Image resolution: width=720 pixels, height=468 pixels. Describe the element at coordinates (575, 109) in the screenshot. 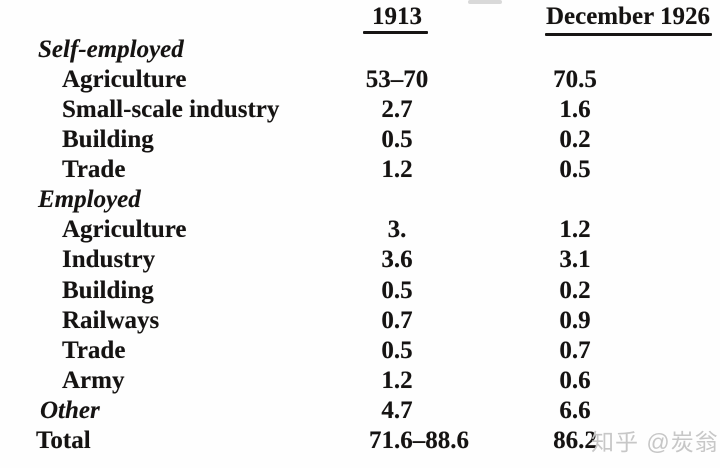

I see `value-1926: 1.6` at that location.